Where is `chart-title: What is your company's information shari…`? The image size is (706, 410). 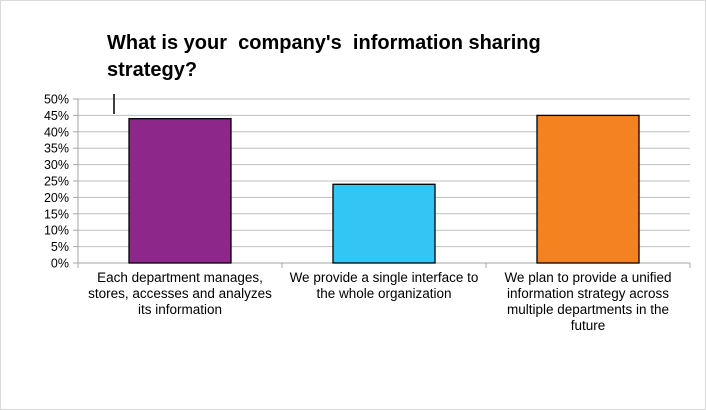
chart-title: What is your company's information shari… is located at coordinates (327, 56).